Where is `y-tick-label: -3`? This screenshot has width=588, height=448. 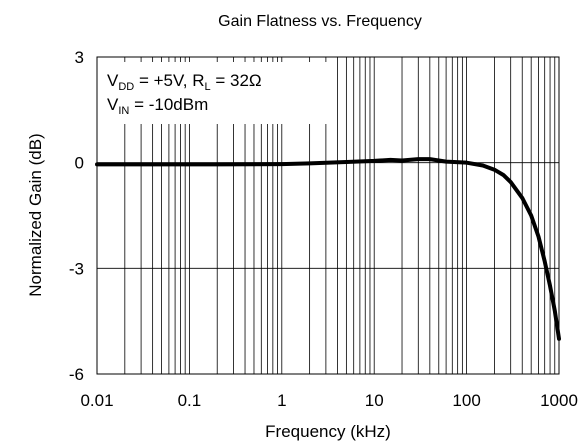
y-tick-label: -3 is located at coordinates (76, 268).